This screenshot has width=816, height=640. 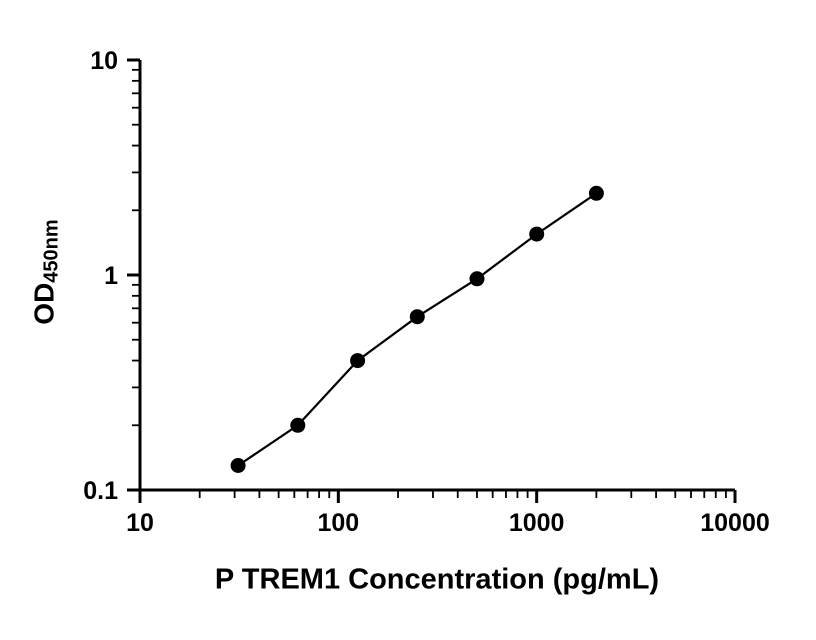 What do you see at coordinates (735, 523) in the screenshot?
I see `x-tick-label: 10000` at bounding box center [735, 523].